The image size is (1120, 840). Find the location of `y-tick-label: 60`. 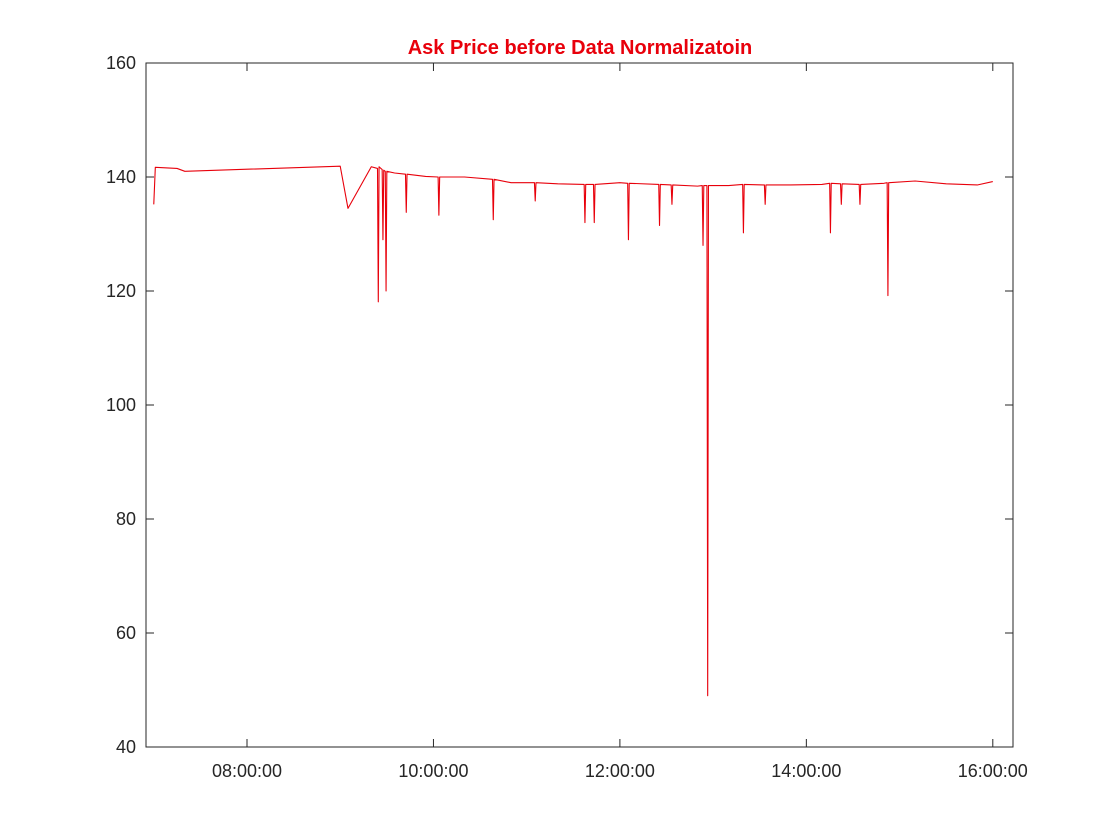

y-tick-label: 60 is located at coordinates (126, 633).